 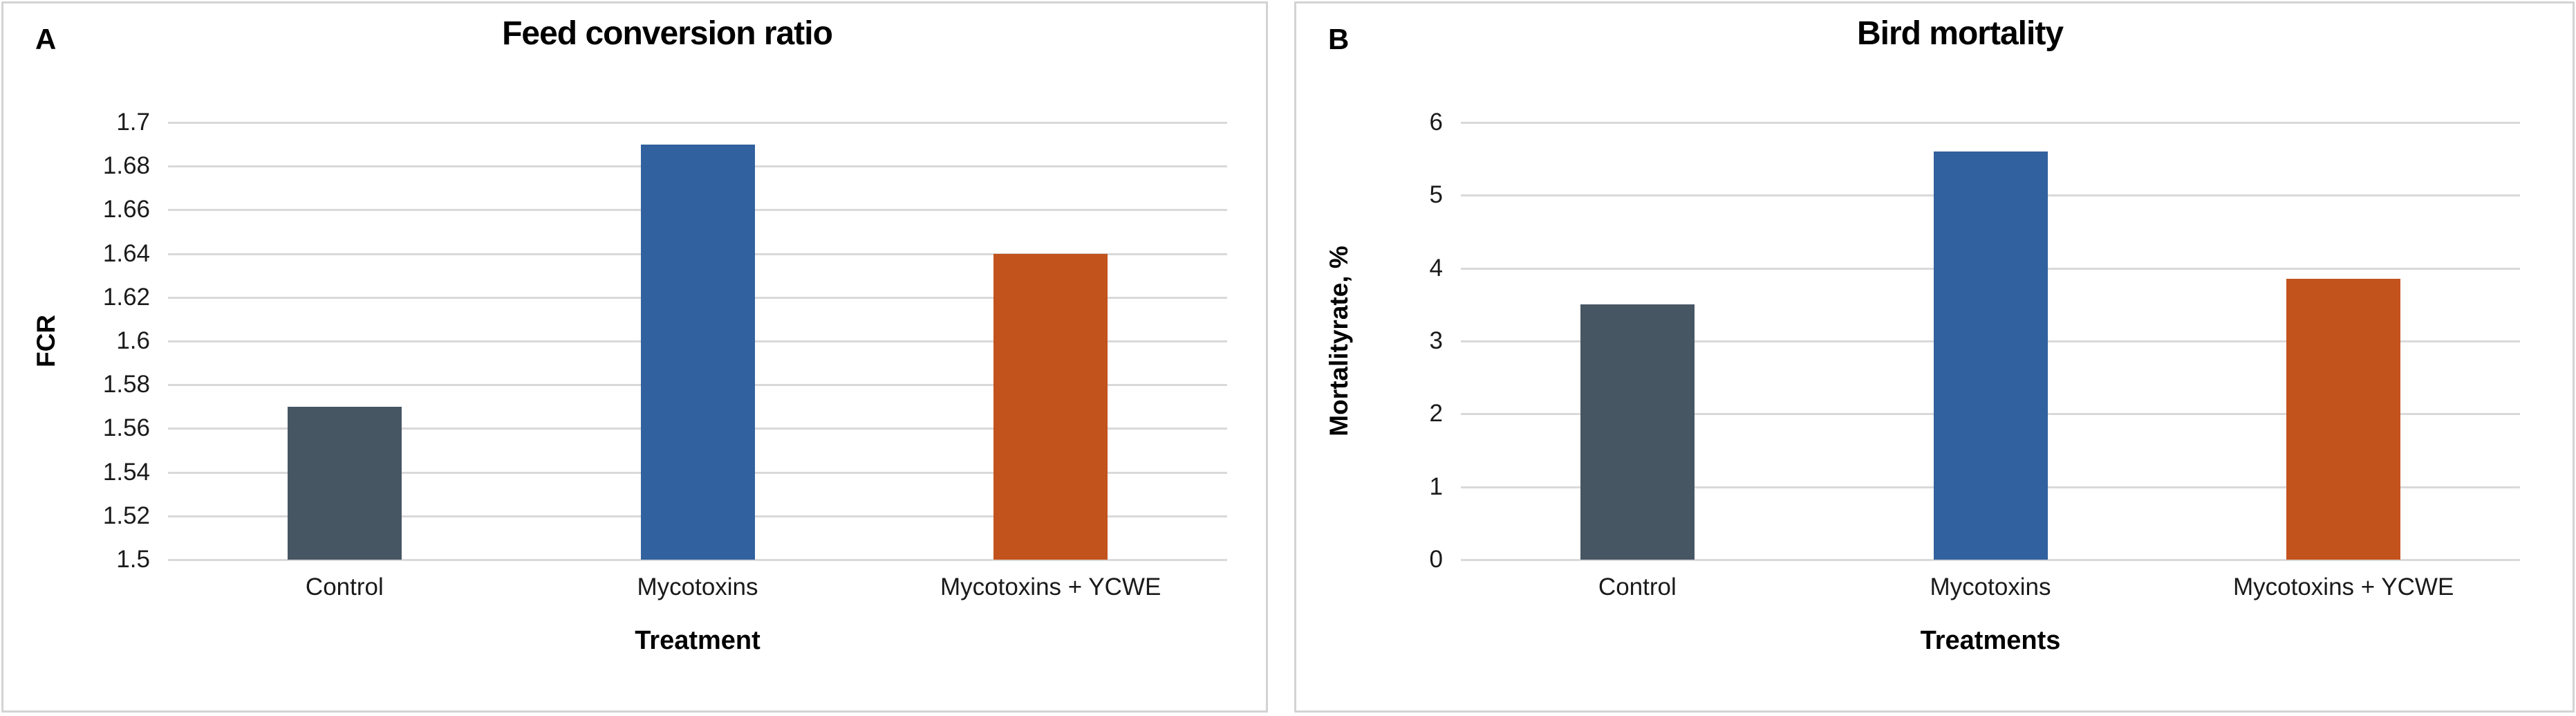 I want to click on x-axis-title-a: Treatment, so click(x=697, y=640).